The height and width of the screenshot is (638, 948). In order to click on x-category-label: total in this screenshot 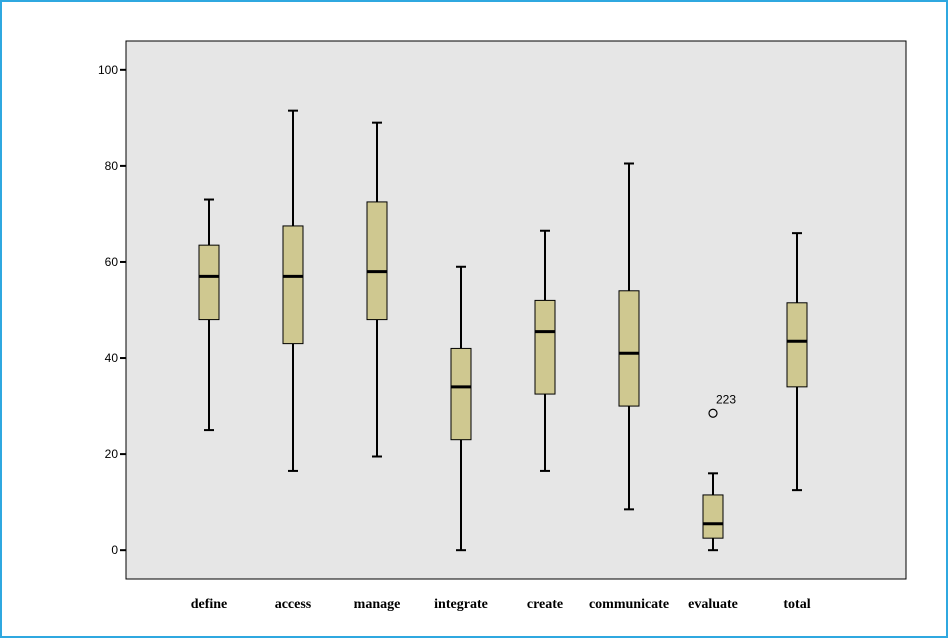, I will do `click(796, 604)`.